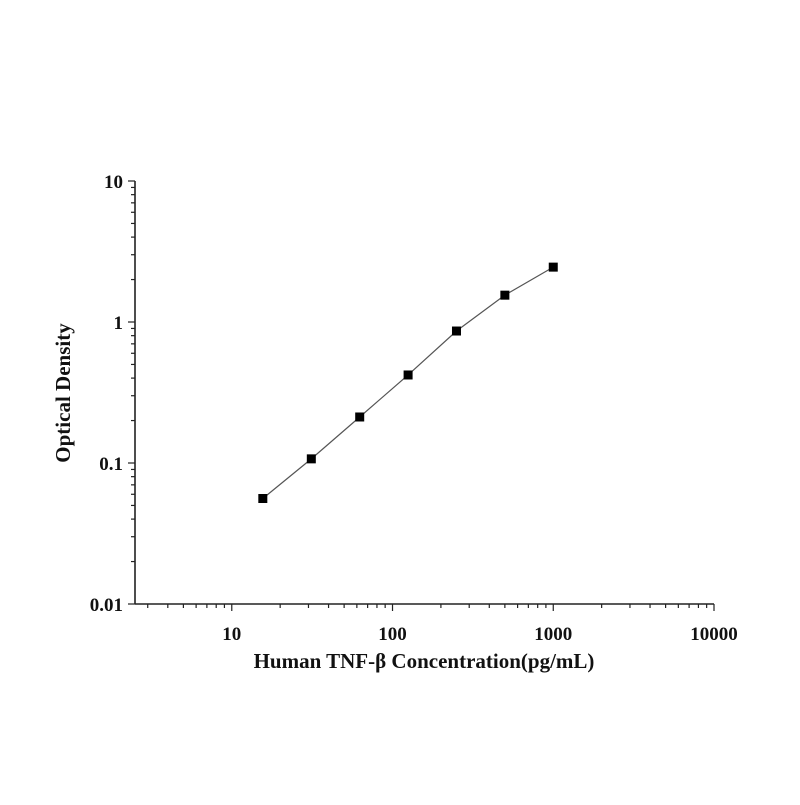  Describe the element at coordinates (113, 182) in the screenshot. I see `y-tick-label: 10` at that location.